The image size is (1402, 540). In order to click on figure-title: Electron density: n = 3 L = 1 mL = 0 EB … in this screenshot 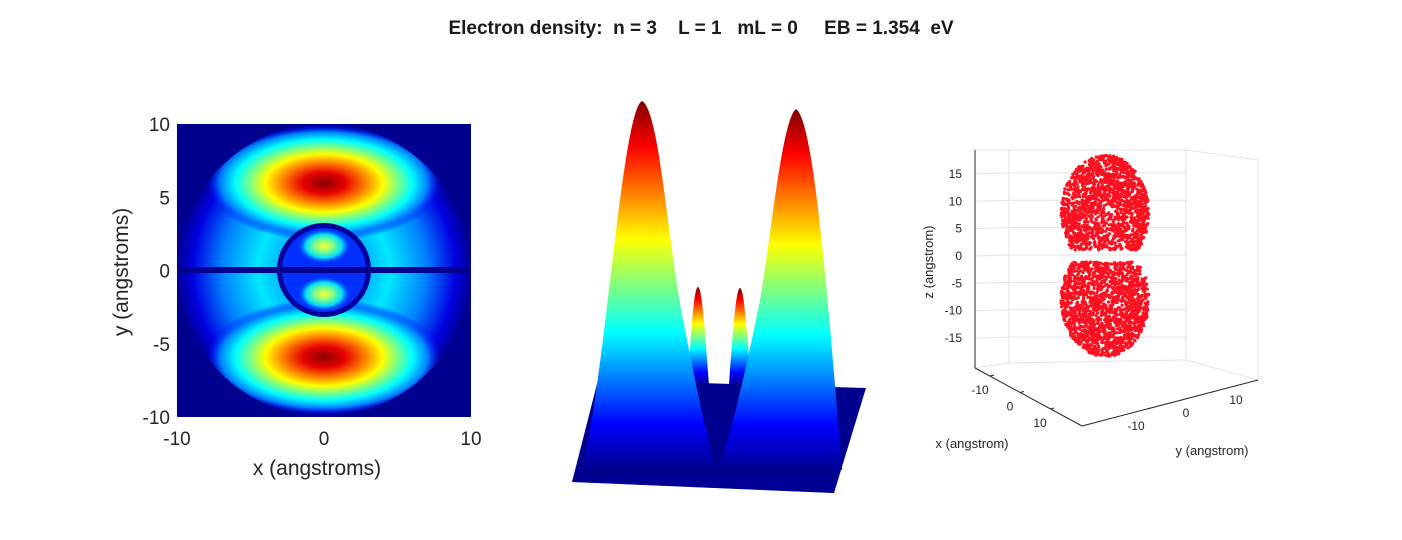, I will do `click(701, 28)`.